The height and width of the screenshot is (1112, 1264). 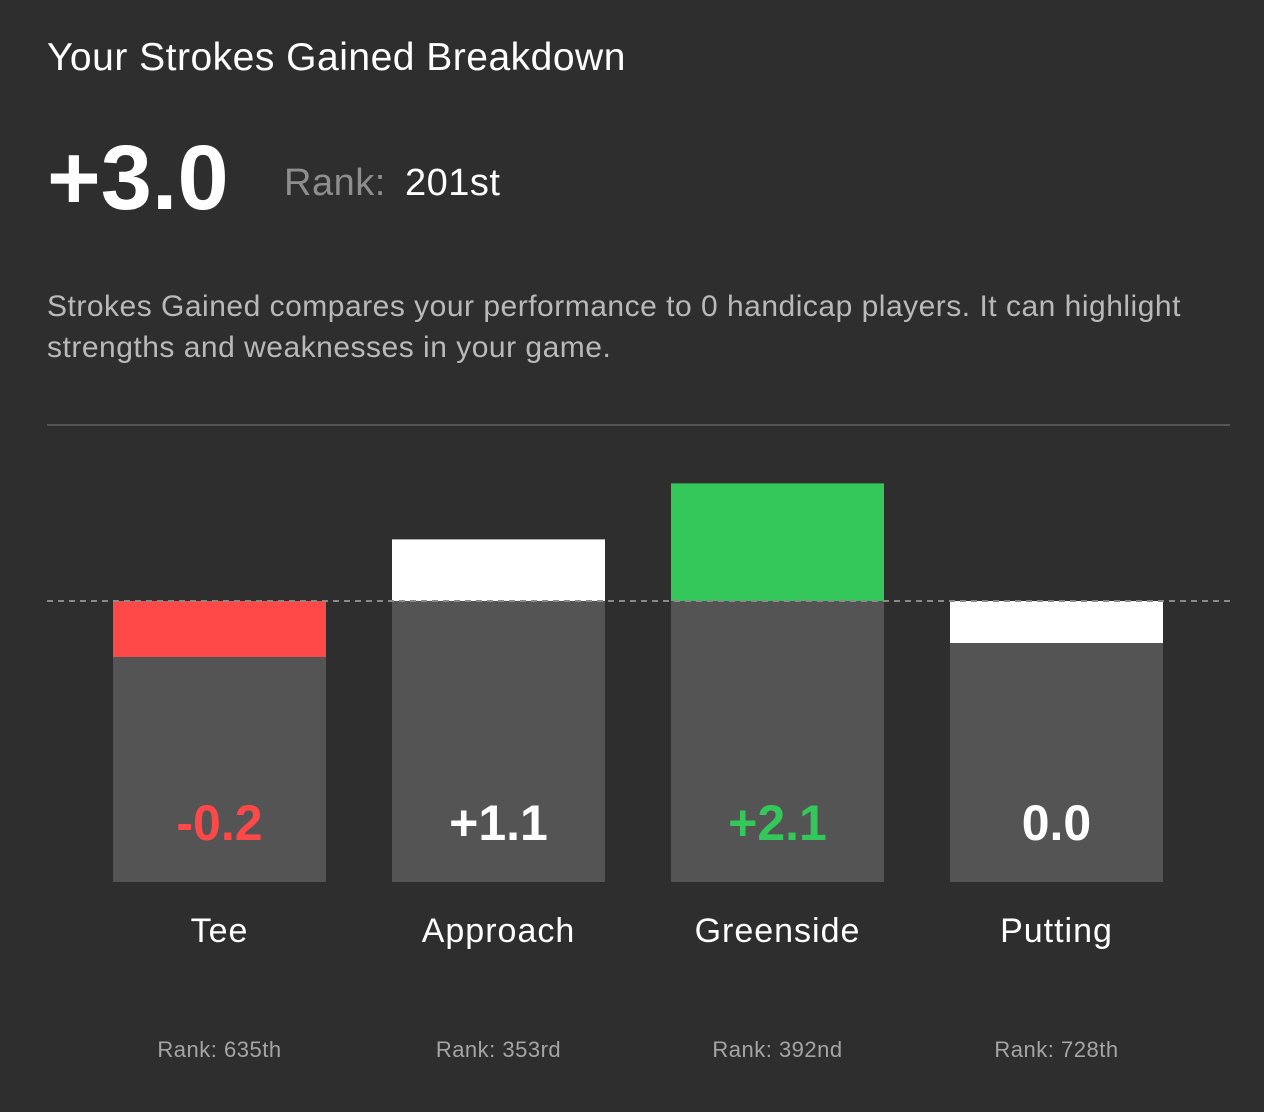 What do you see at coordinates (498, 823) in the screenshot?
I see `value-label-approach: +1.1` at bounding box center [498, 823].